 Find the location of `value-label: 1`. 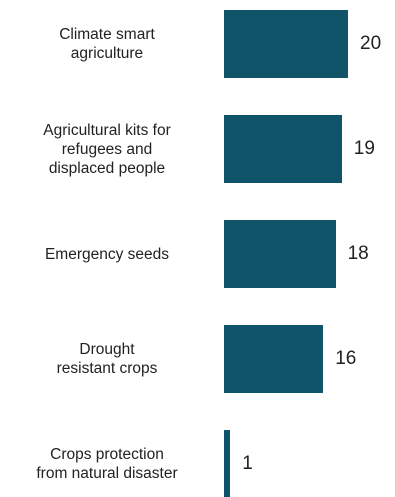

value-label: 1 is located at coordinates (247, 463).